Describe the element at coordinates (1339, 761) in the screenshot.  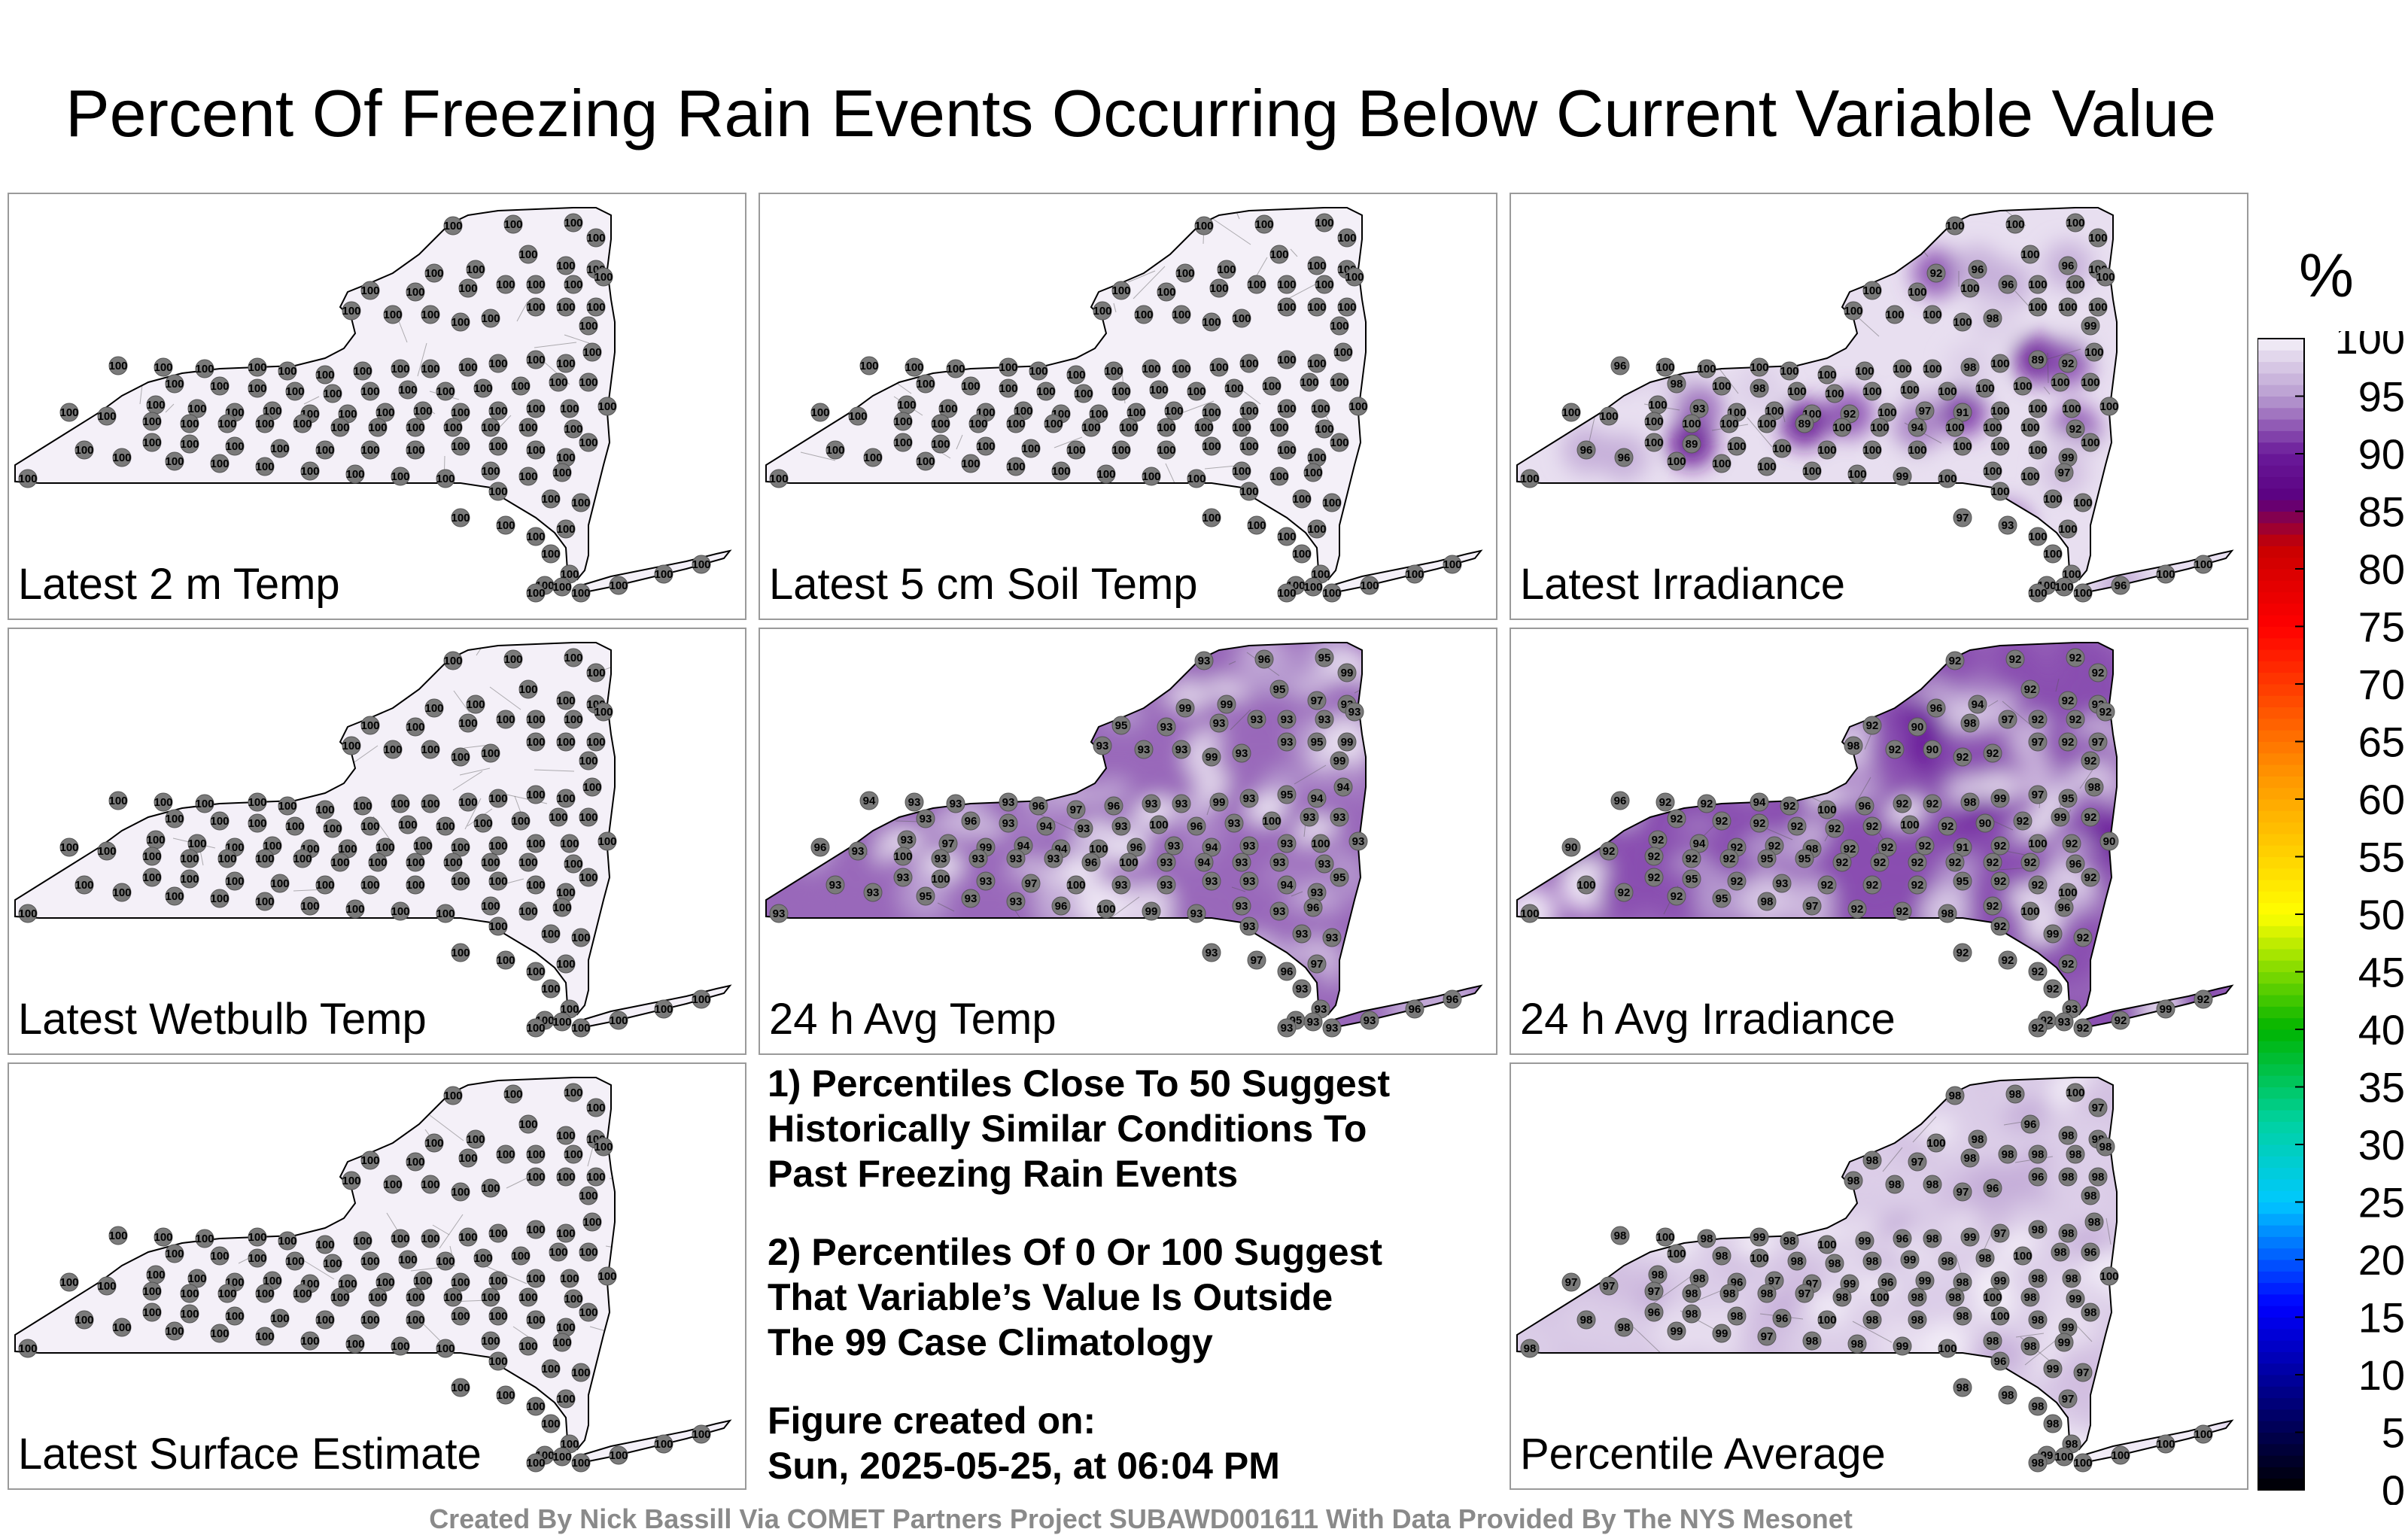
I see `station-value: 99` at that location.